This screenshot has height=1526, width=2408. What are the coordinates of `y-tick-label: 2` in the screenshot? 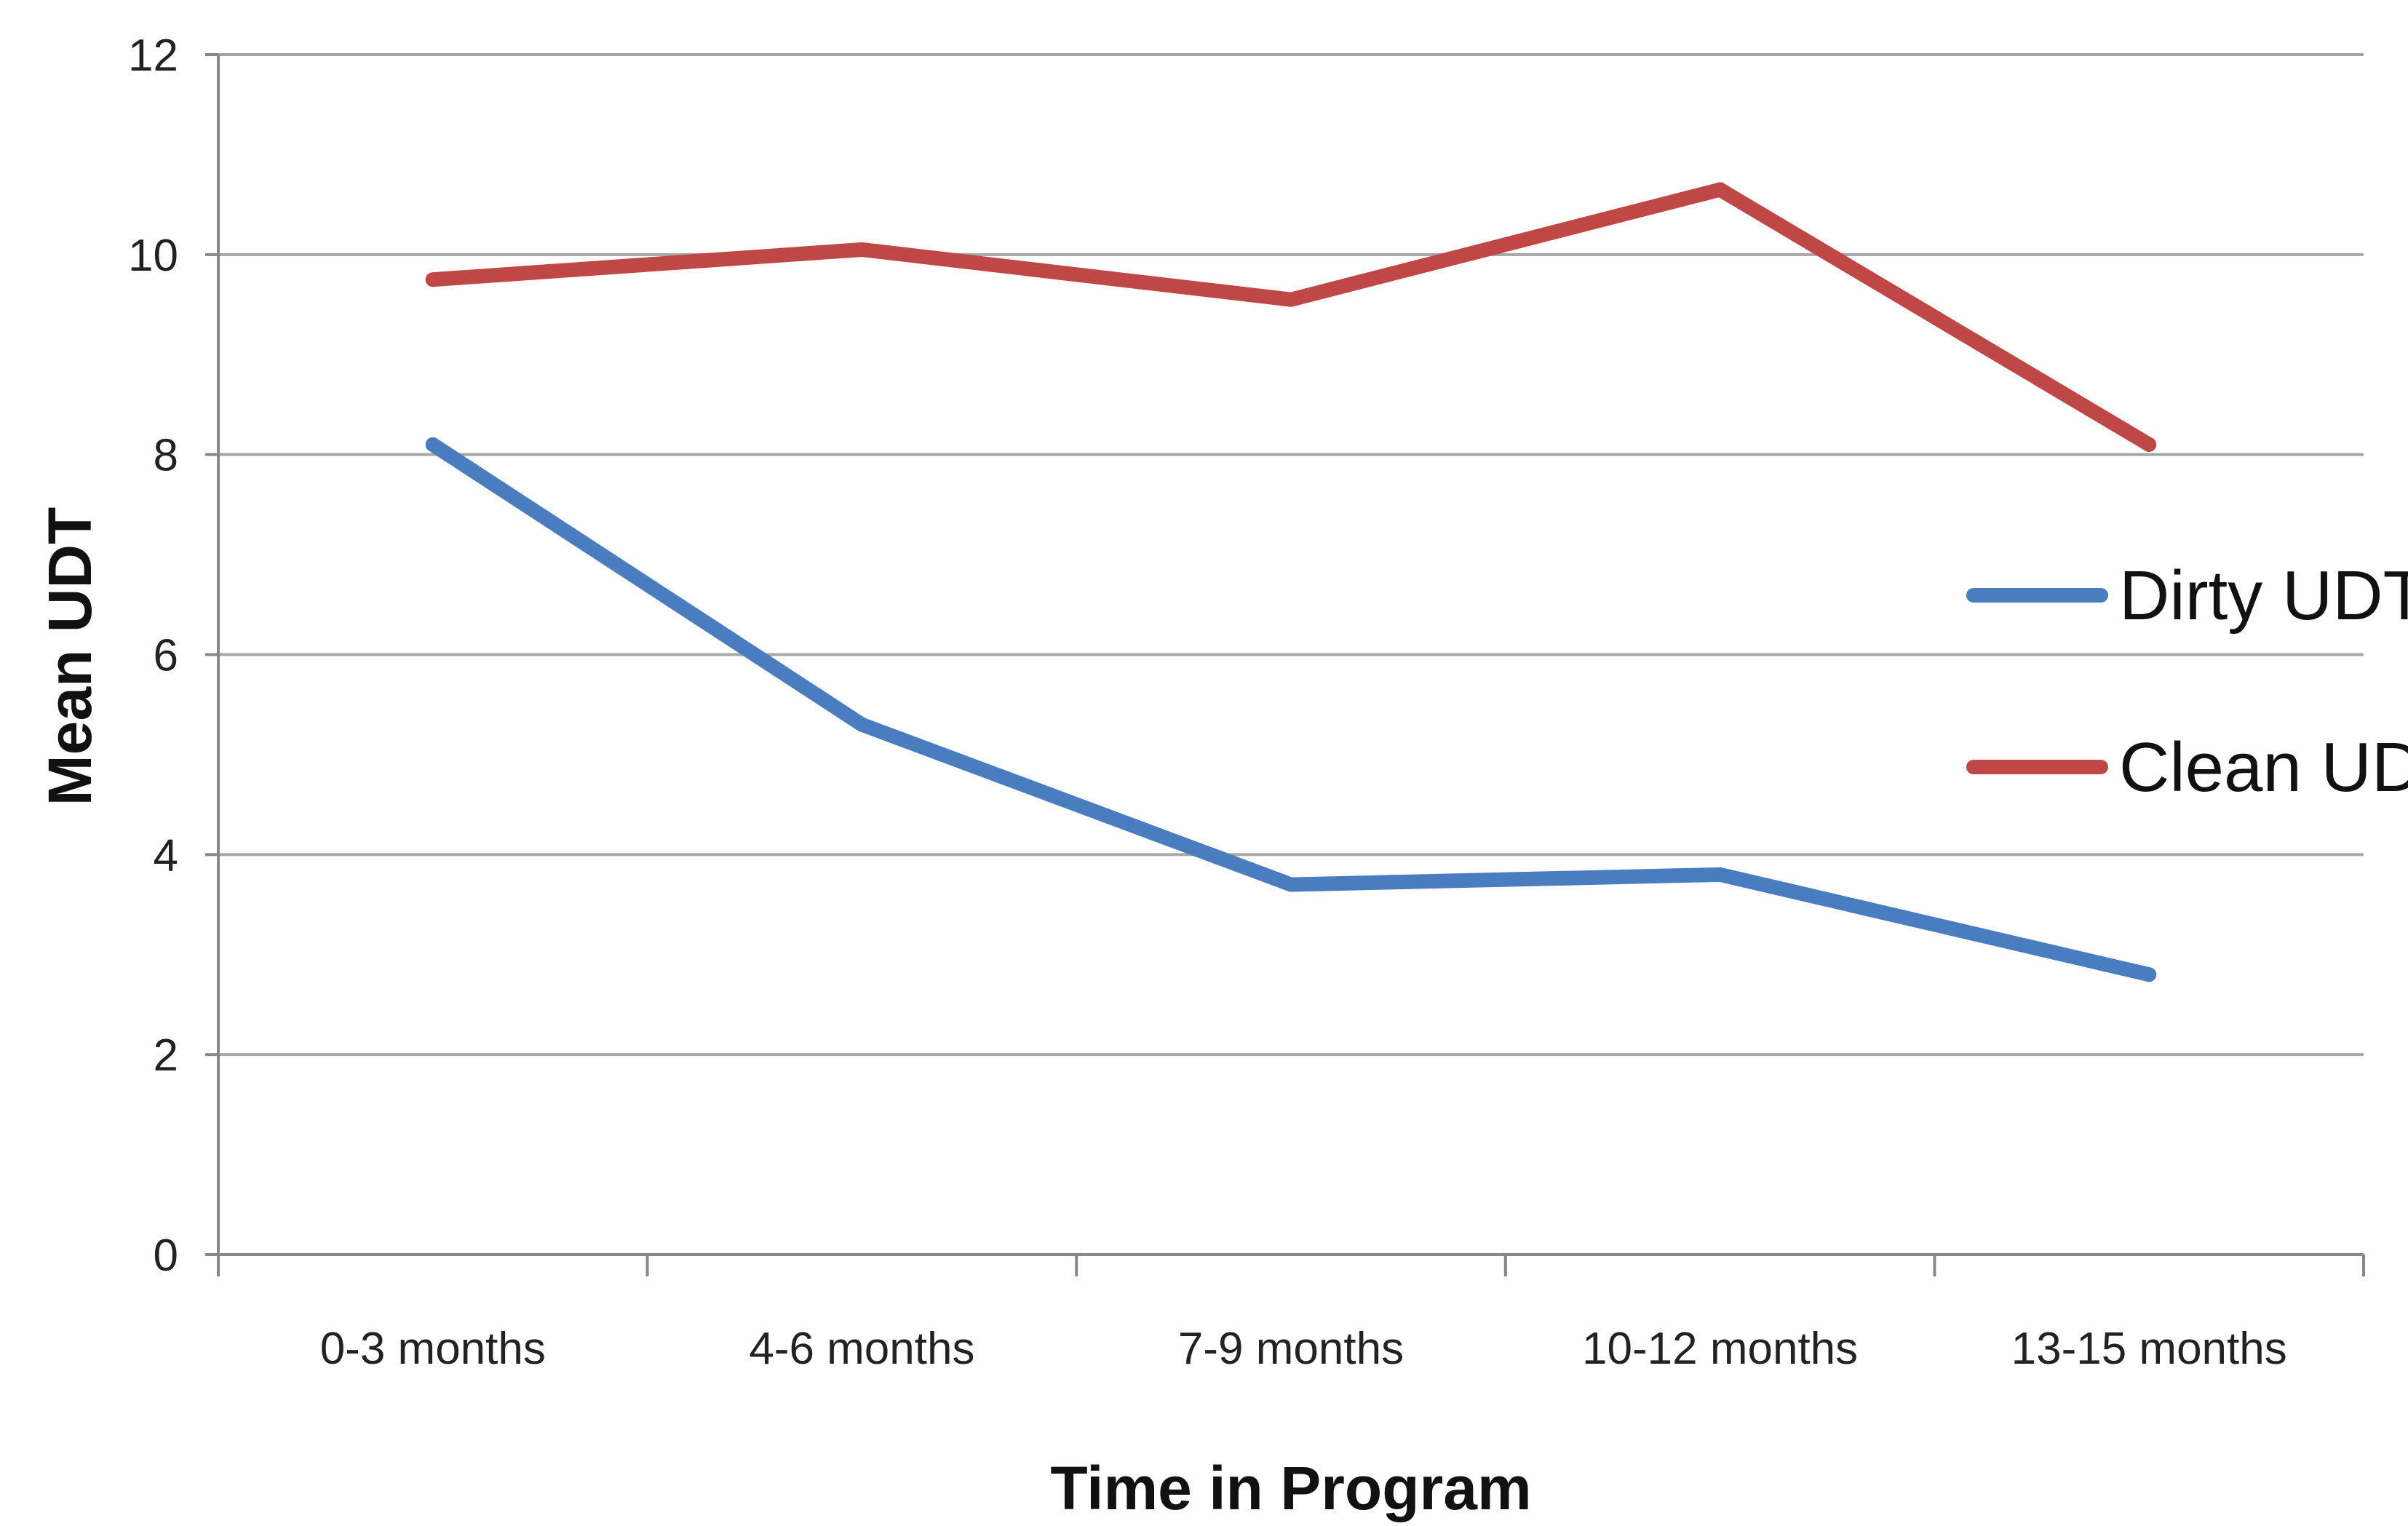 It's located at (166, 1055).